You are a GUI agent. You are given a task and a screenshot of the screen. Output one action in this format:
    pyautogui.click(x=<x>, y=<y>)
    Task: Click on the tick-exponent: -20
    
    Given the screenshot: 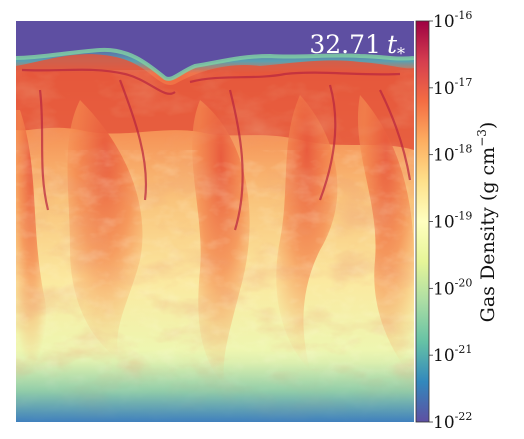 What is the action you would take?
    pyautogui.click(x=464, y=282)
    